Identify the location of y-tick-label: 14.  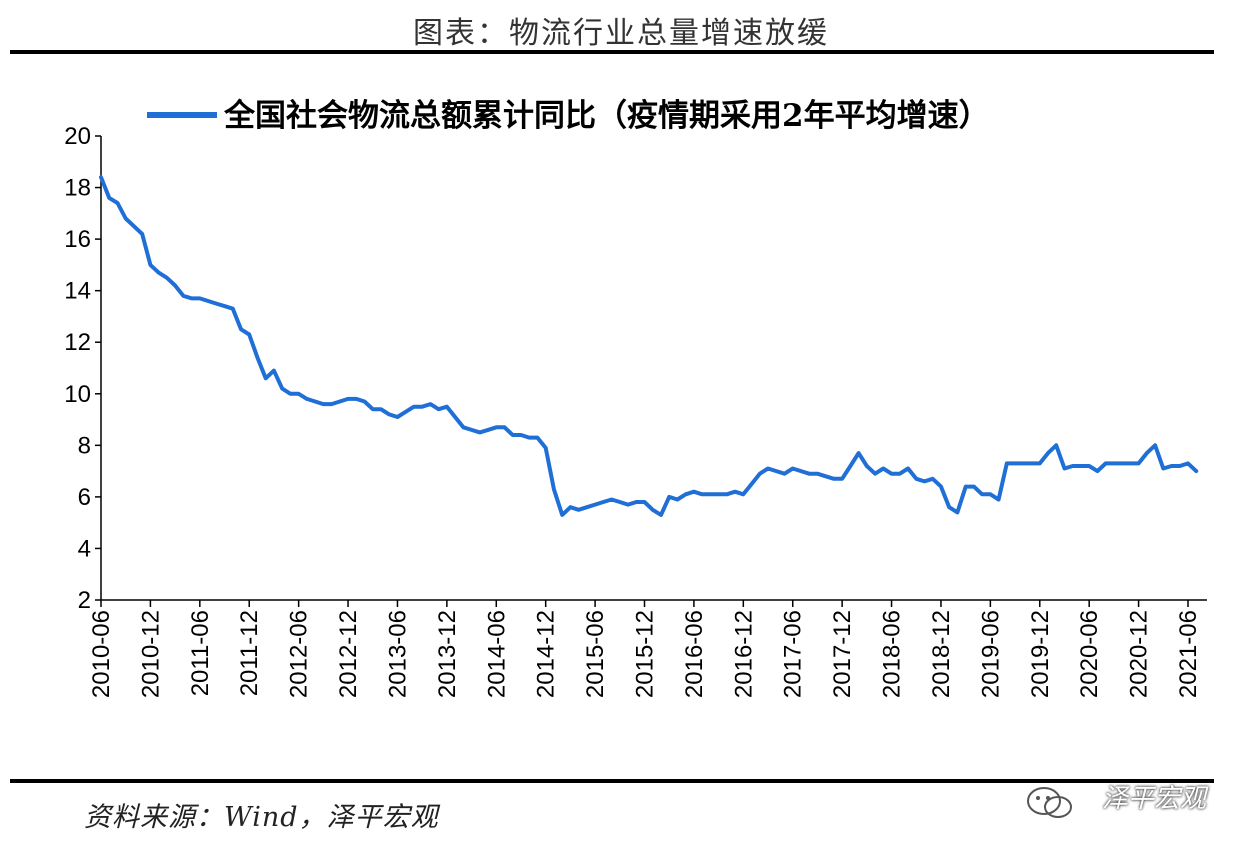
(77, 291).